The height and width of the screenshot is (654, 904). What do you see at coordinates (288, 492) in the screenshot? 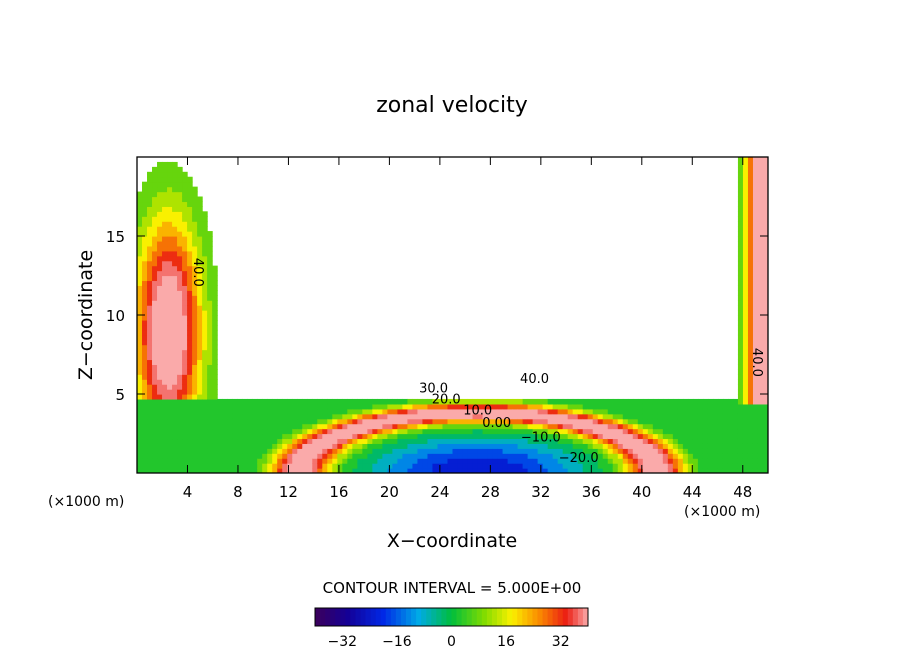
I see `x-tick-label: 12` at bounding box center [288, 492].